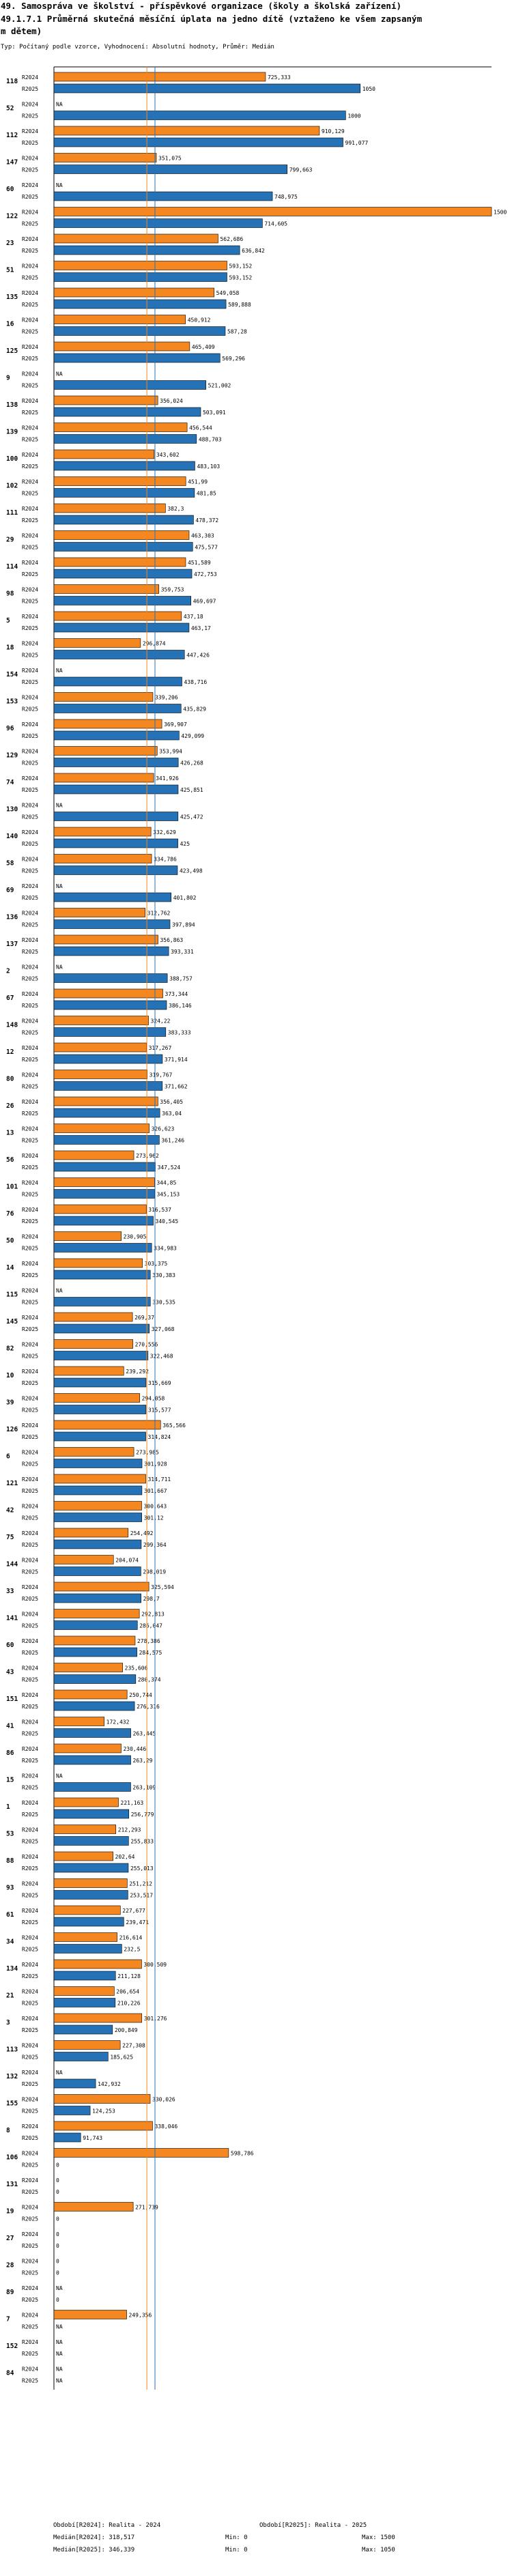 This screenshot has width=512, height=2576. What do you see at coordinates (231, 239) in the screenshot?
I see `data-label: 562,686` at bounding box center [231, 239].